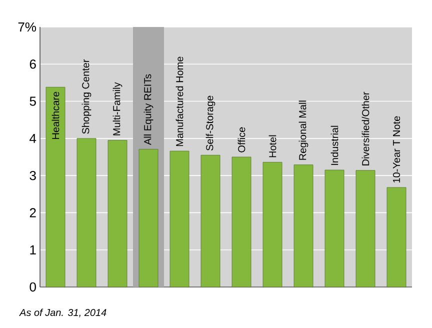 Image resolution: width=432 pixels, height=328 pixels. Describe the element at coordinates (272, 146) in the screenshot. I see `x-tick-label: Hotel` at that location.